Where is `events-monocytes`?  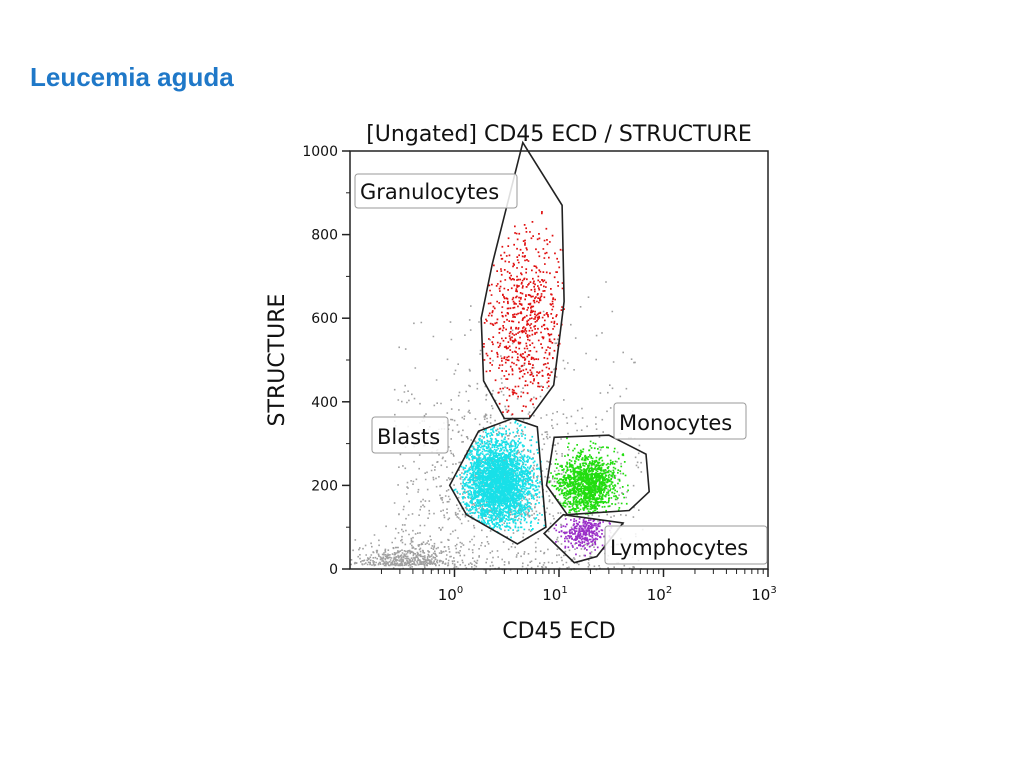
events-monocytes is located at coordinates (588, 477).